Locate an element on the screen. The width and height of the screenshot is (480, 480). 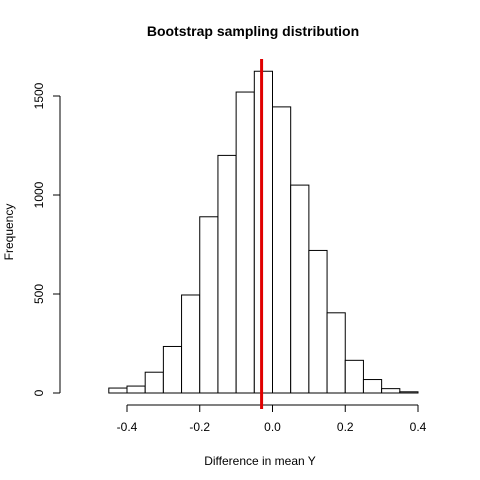
x-tick-label: 0.4 is located at coordinates (418, 427).